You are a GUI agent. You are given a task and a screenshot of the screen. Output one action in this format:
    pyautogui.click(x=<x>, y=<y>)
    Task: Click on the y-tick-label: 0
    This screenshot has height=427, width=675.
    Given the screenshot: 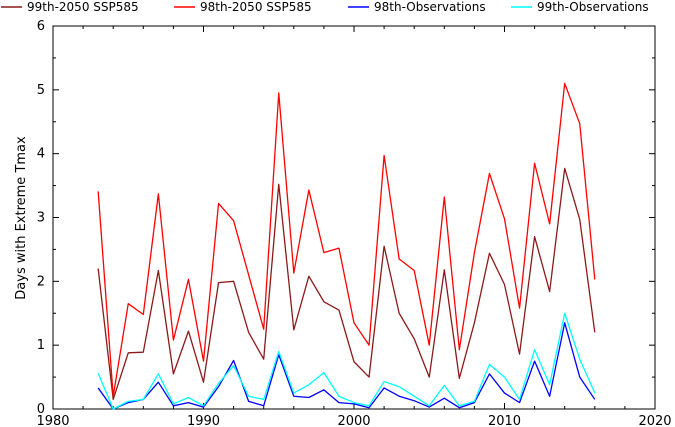 What is the action you would take?
    pyautogui.click(x=41, y=409)
    